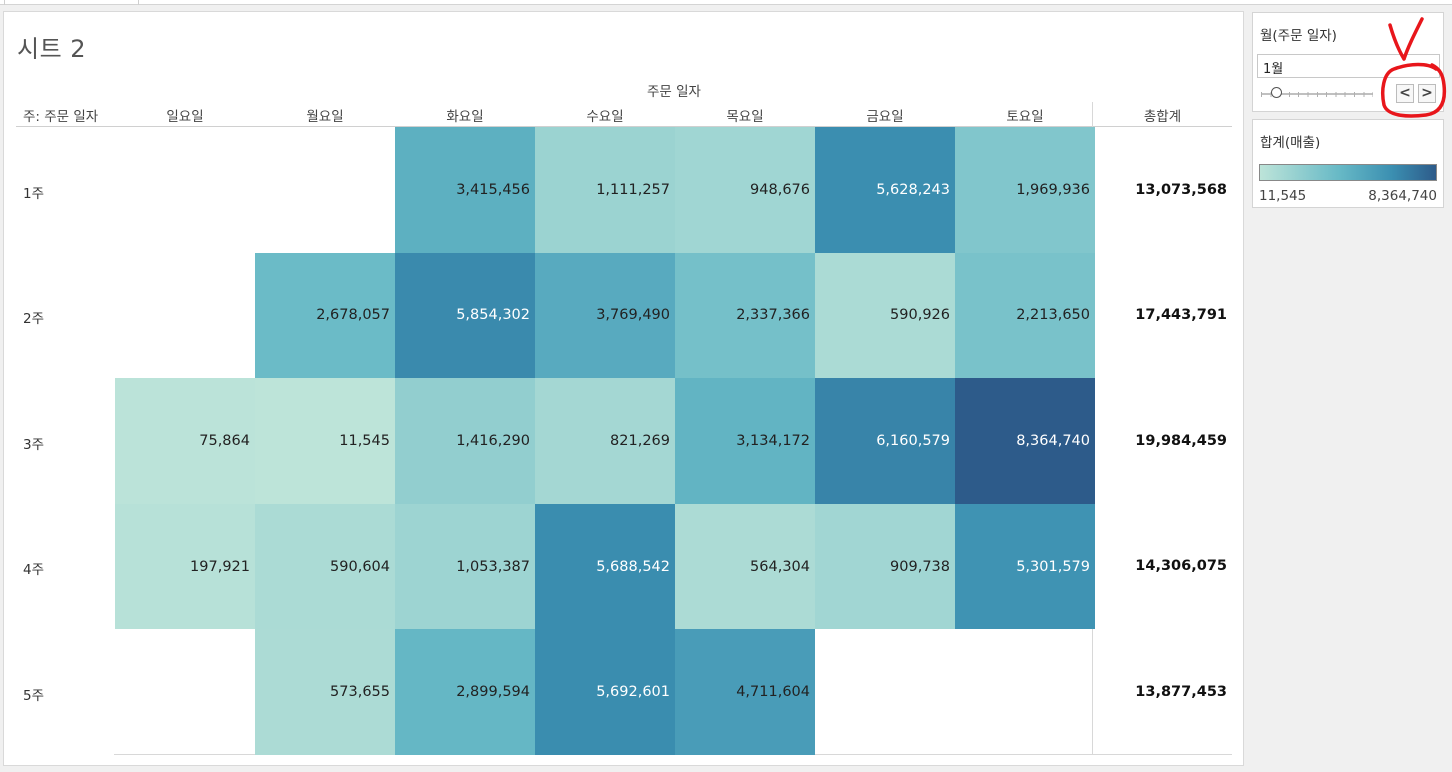 The image size is (1452, 772). What do you see at coordinates (1317, 94) in the screenshot?
I see `month-slider-ticks` at bounding box center [1317, 94].